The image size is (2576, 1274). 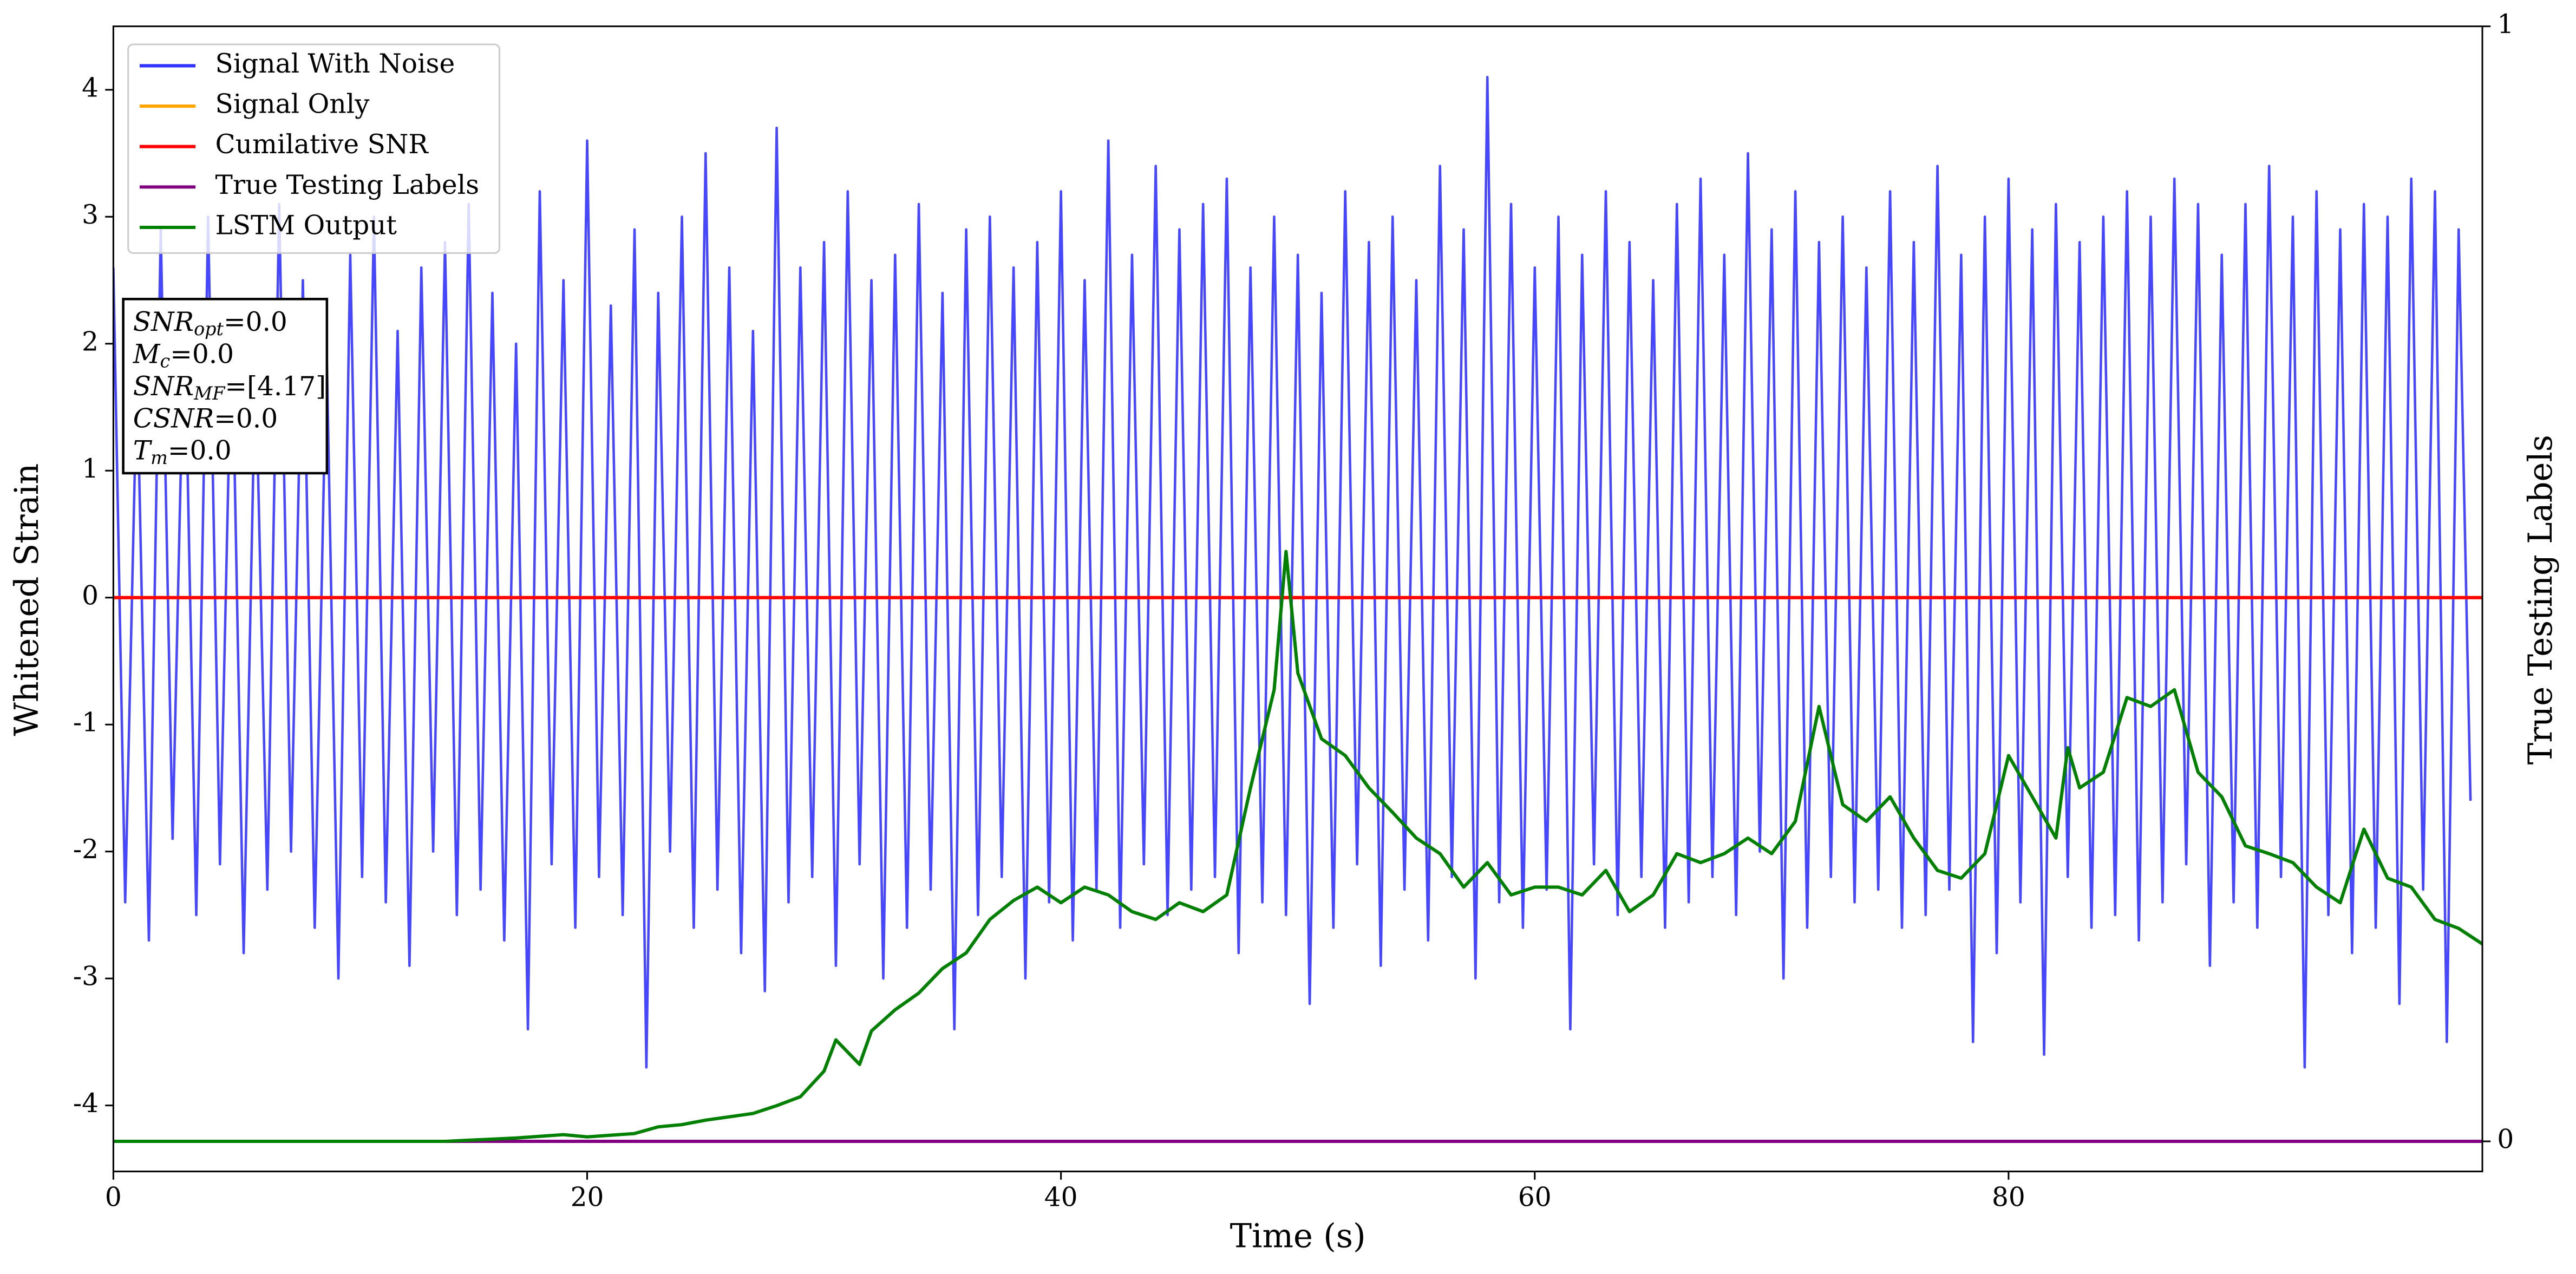 I want to click on annotation-line: SNRMF=[4.17], so click(x=229, y=387).